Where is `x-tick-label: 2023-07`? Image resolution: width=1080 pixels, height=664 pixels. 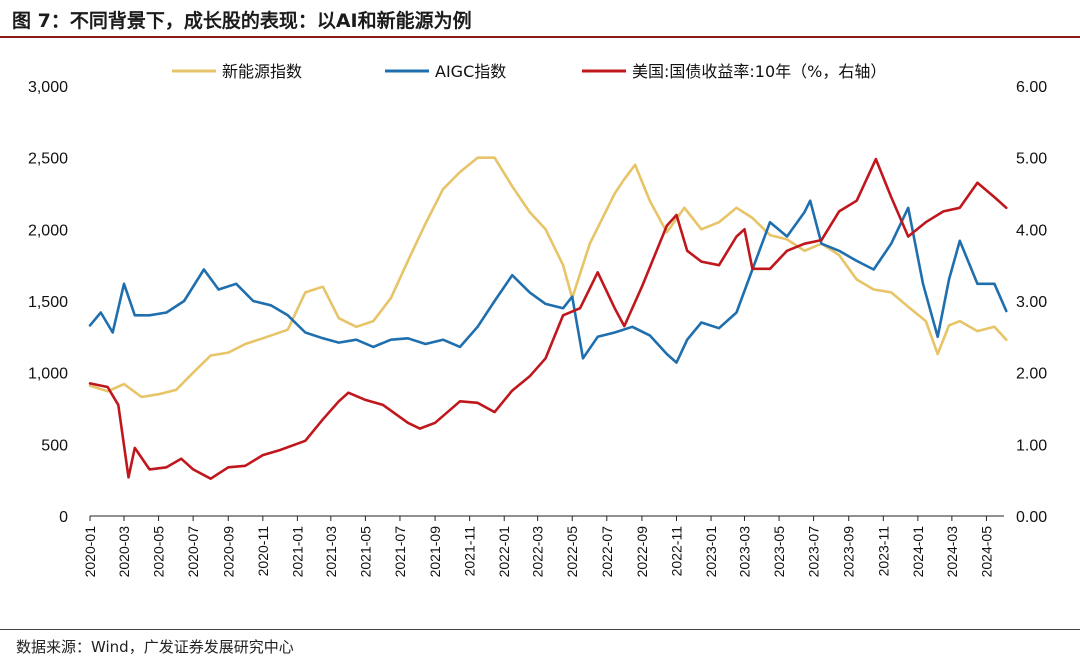
x-tick-label: 2023-07 is located at coordinates (814, 552).